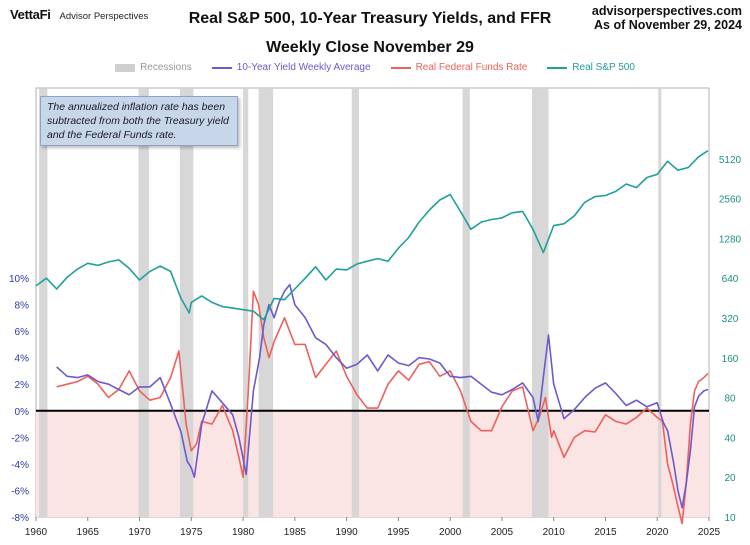 The image size is (750, 545). I want to click on right-tick-label: 10, so click(730, 518).